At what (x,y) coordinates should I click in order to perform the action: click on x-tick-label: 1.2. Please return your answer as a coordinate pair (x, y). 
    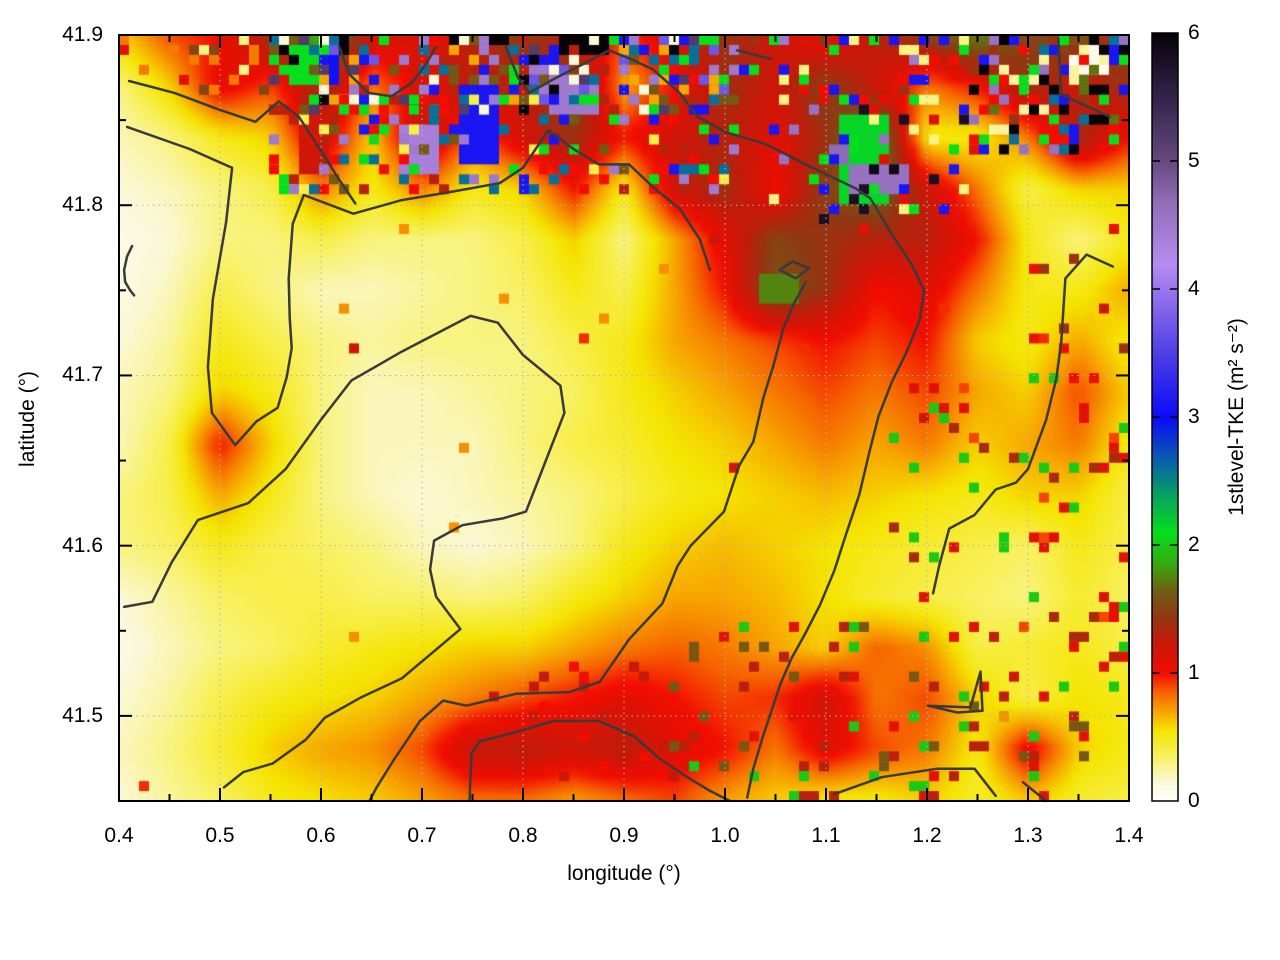
    Looking at the image, I should click on (927, 835).